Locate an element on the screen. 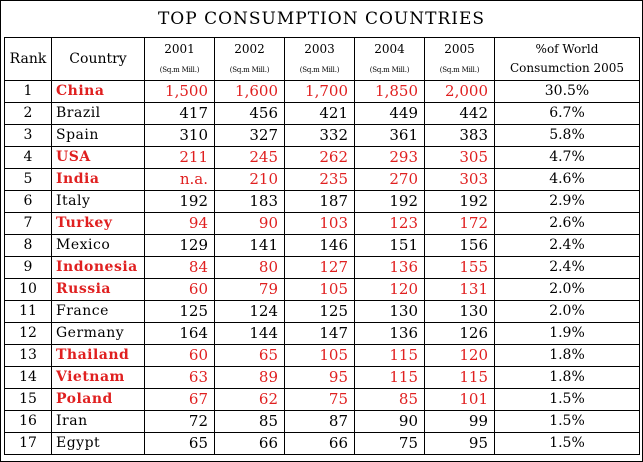  country-cell: Poland is located at coordinates (98, 399).